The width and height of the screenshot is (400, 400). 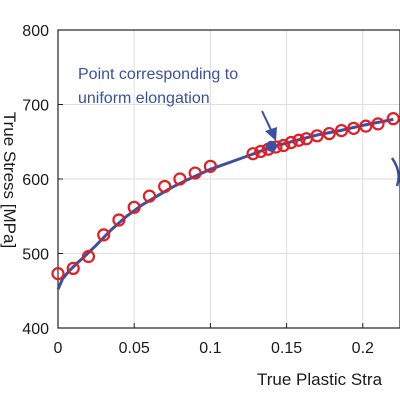 What do you see at coordinates (35, 255) in the screenshot?
I see `y-tick-label: 500` at bounding box center [35, 255].